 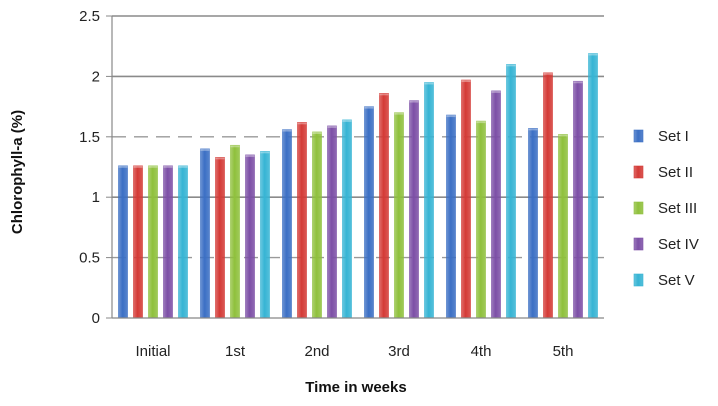 I want to click on y-tick-label: 2, so click(x=96, y=76).